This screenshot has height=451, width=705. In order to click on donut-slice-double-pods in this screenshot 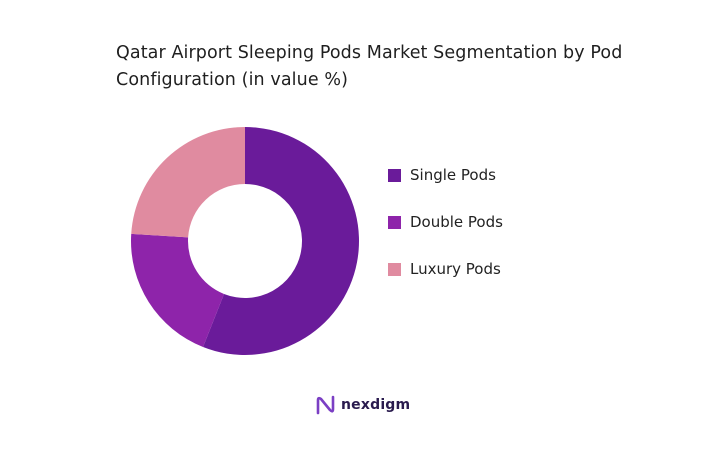, I will do `click(178, 290)`.